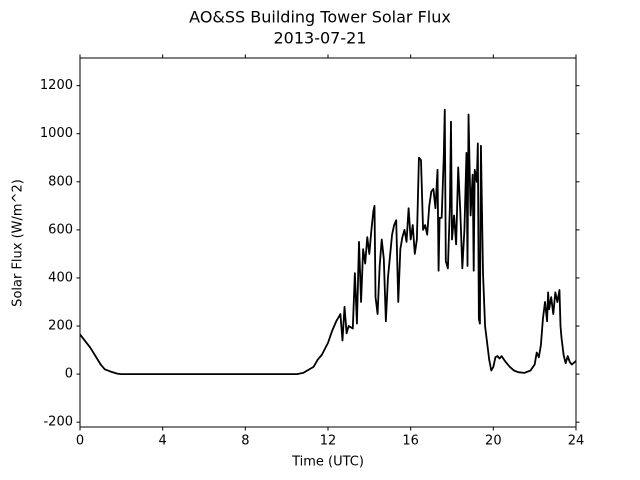  Describe the element at coordinates (58, 422) in the screenshot. I see `y-tick-label: -200` at that location.